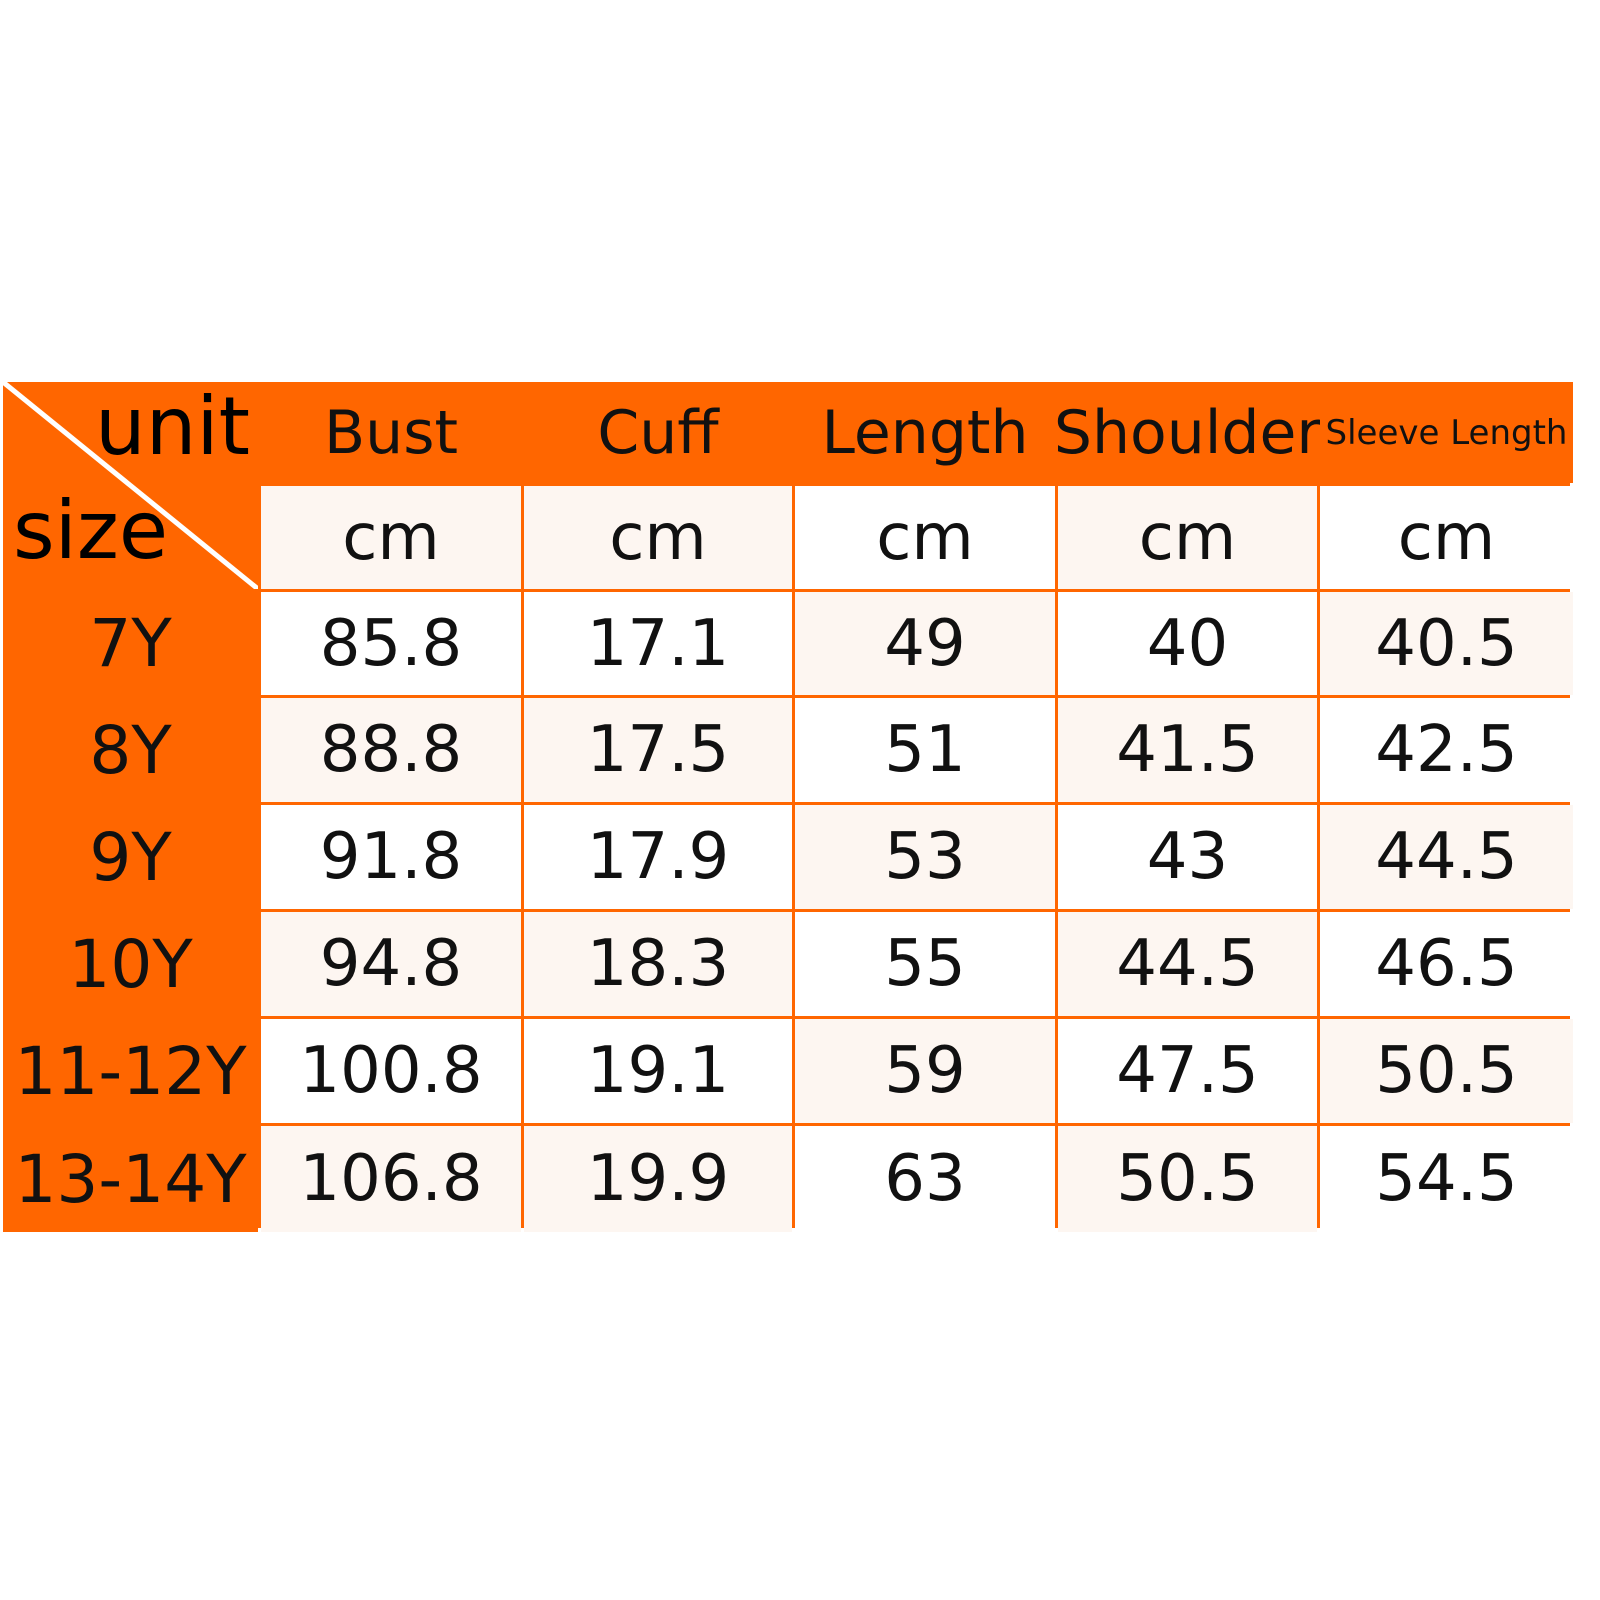 The image size is (1600, 1600). I want to click on size-cell: 13-14Y, so click(130, 1179).